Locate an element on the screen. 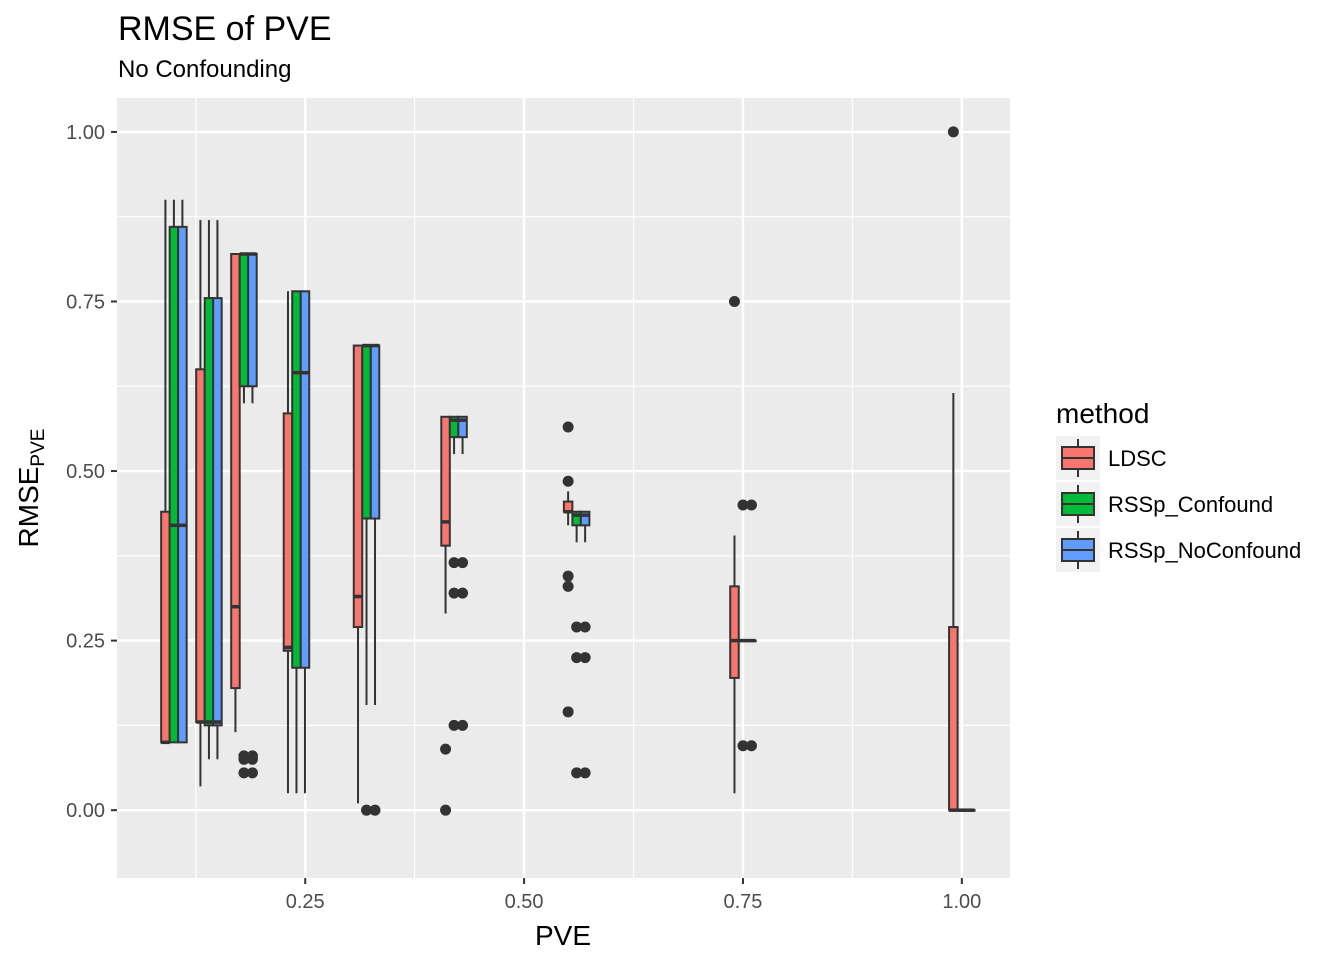 This screenshot has width=1344, height=960. legend: LDSC RSSp_Confound RSSp_NoConfound is located at coordinates (1178, 504).